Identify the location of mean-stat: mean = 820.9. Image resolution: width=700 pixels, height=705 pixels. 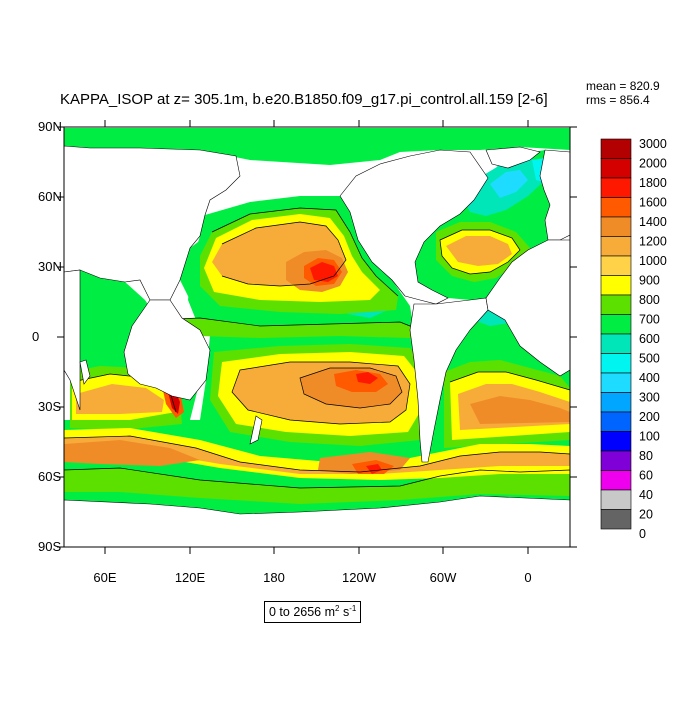
(623, 86).